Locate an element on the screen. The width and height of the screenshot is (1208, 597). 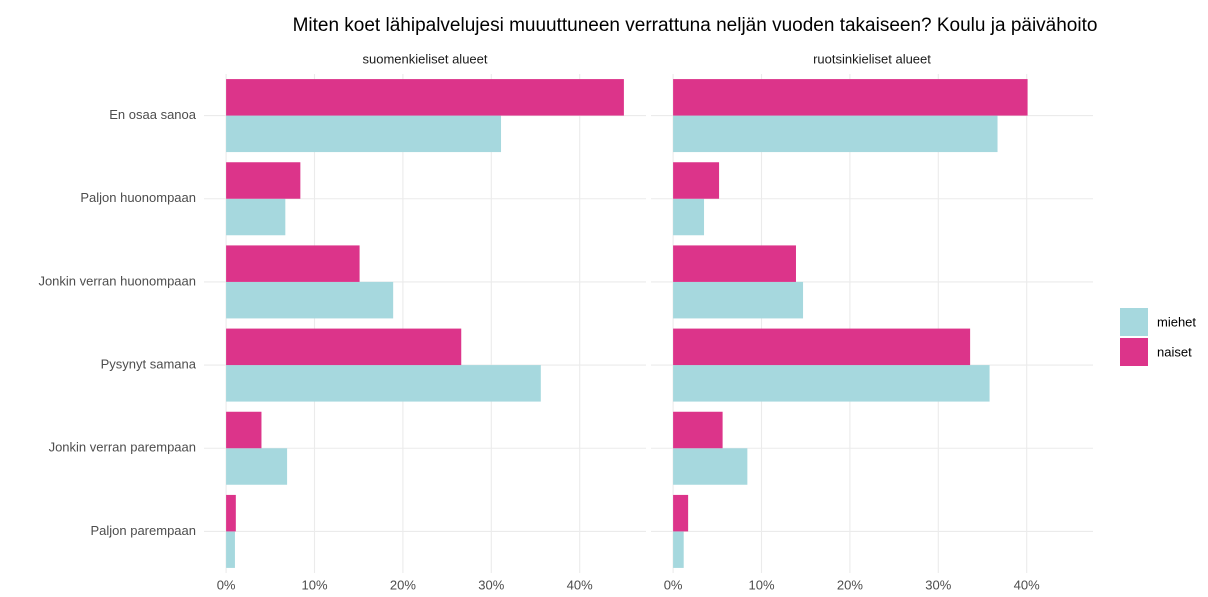
y-tick-label: En osaa sanoa is located at coordinates (153, 114).